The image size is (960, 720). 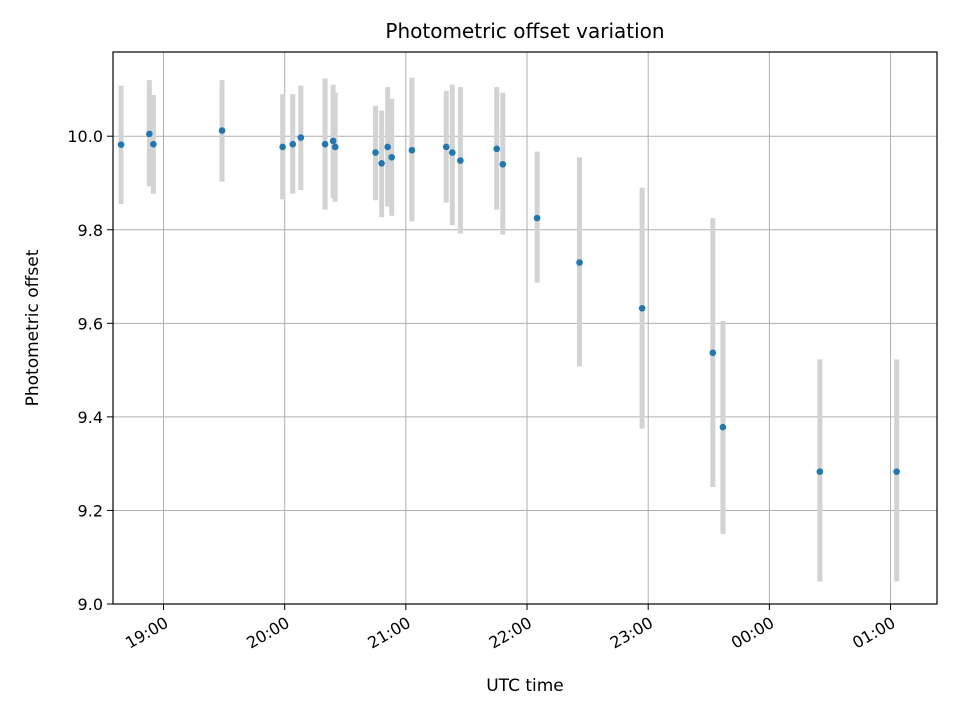 What do you see at coordinates (90, 370) in the screenshot?
I see `y-axis-ticks: 9.0 9.2 9.4 9.6 9.8 10.0` at bounding box center [90, 370].